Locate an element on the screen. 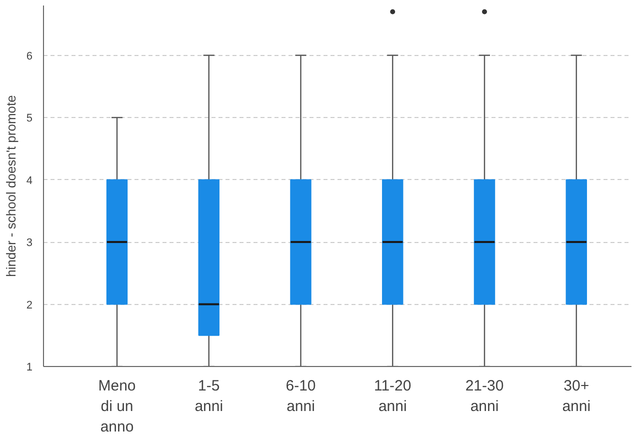 The width and height of the screenshot is (636, 438). x-tick-label: 21-30 anni is located at coordinates (484, 396).